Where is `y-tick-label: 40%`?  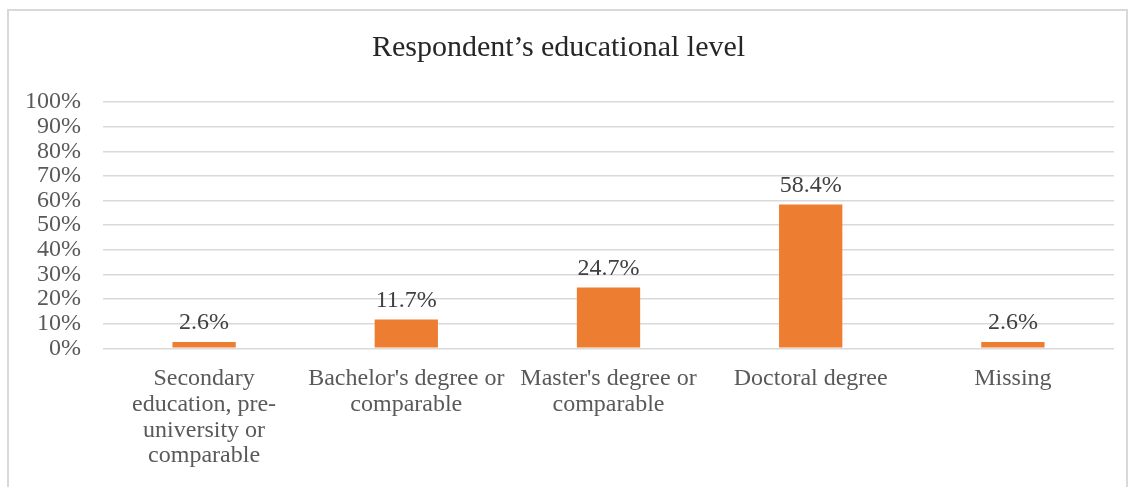
y-tick-label: 40% is located at coordinates (58, 248).